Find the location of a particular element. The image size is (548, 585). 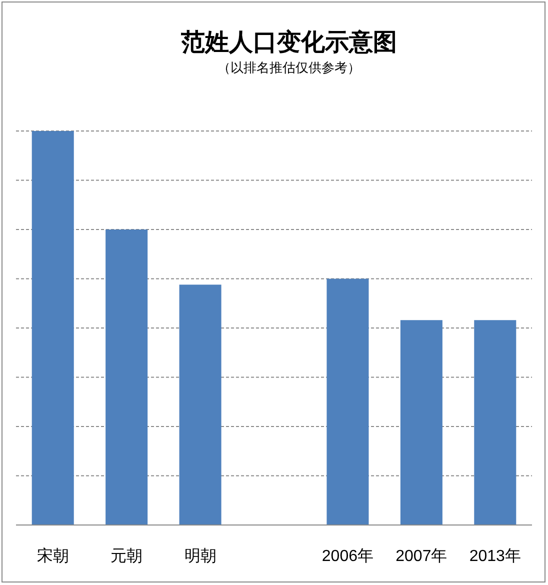

x-tick-label: 2007年 is located at coordinates (422, 556).